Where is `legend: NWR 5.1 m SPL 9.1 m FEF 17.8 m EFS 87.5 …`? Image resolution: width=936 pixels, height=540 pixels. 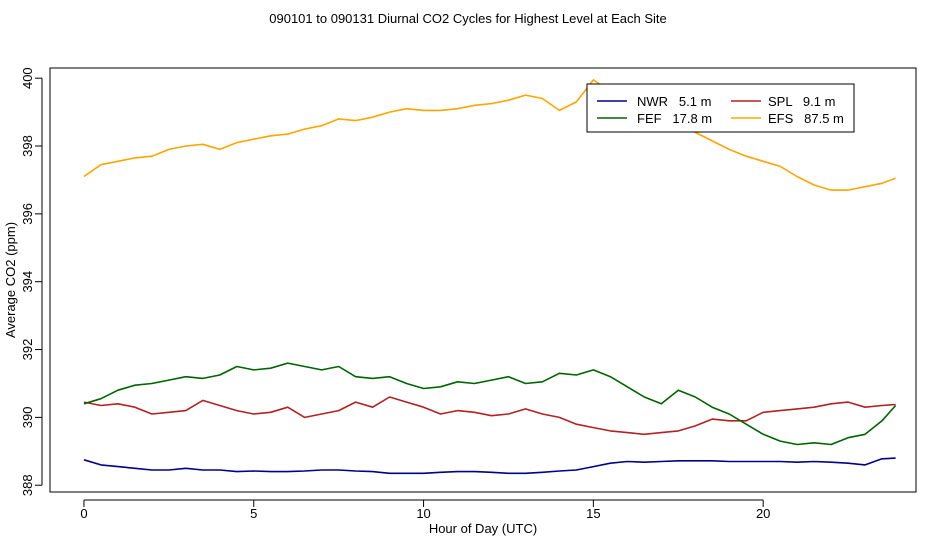
legend: NWR 5.1 m SPL 9.1 m FEF 17.8 m EFS 87.5 … is located at coordinates (720, 108).